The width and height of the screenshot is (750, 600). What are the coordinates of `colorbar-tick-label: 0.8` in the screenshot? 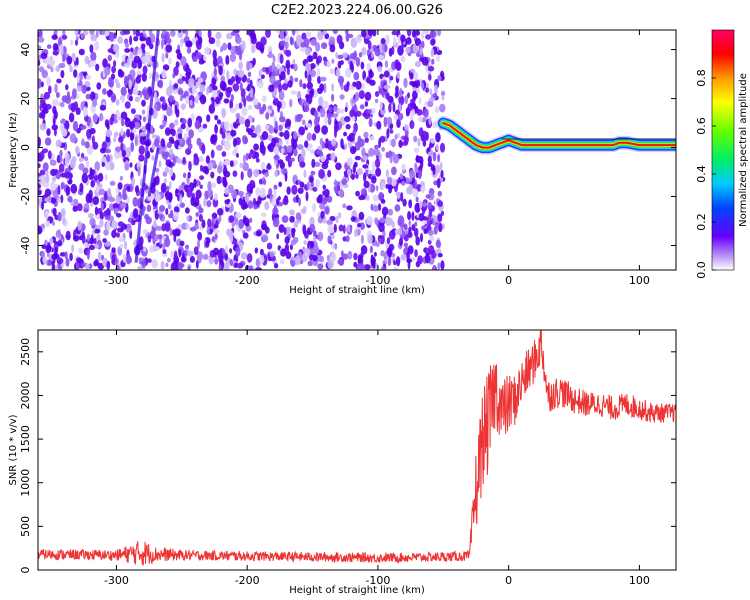 It's located at (701, 78).